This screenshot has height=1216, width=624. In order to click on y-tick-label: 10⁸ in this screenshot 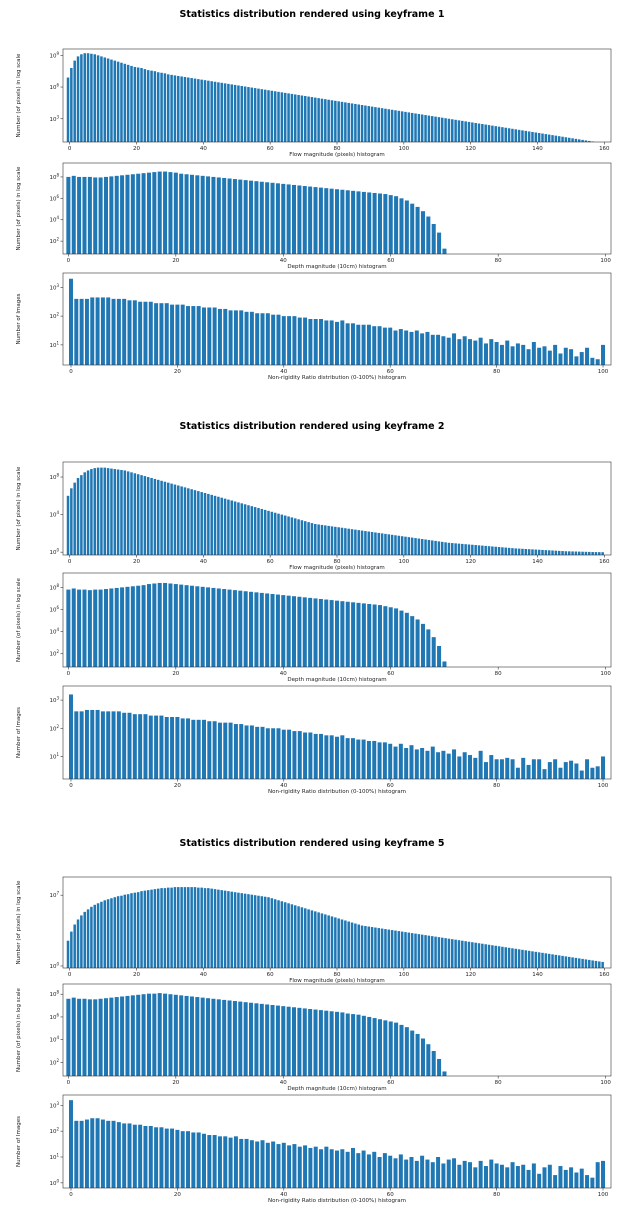, I will do `click(54, 587)`.